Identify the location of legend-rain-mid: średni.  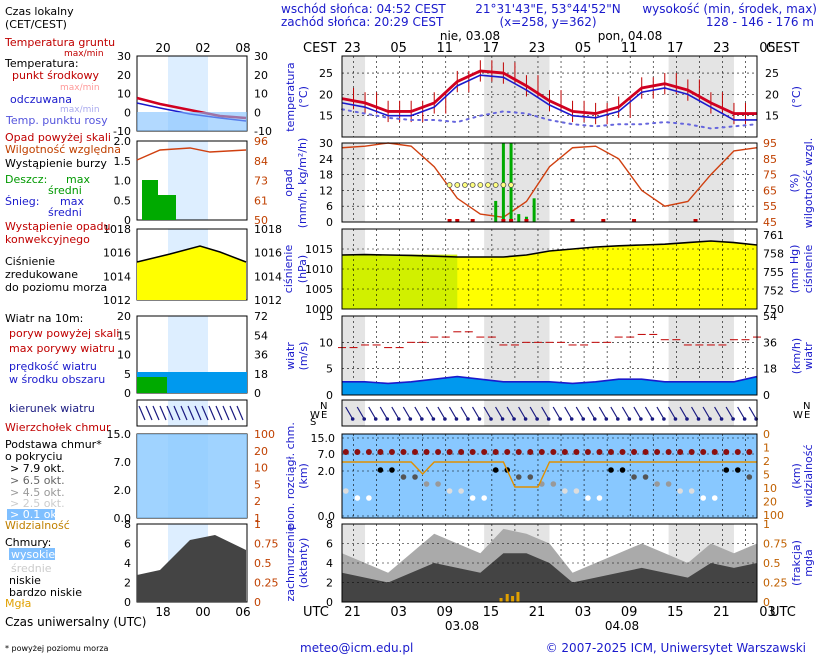
(65, 190).